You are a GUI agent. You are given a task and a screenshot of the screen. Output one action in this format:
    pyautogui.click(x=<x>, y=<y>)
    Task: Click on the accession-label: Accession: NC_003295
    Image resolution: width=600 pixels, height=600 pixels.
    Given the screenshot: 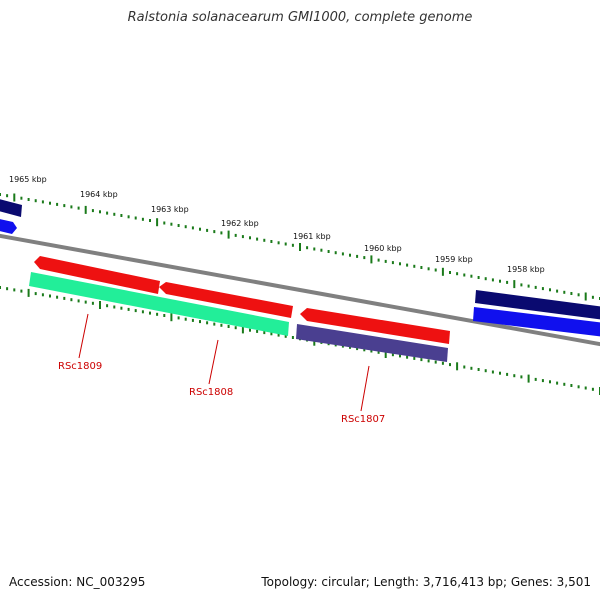 What is the action you would take?
    pyautogui.click(x=77, y=582)
    